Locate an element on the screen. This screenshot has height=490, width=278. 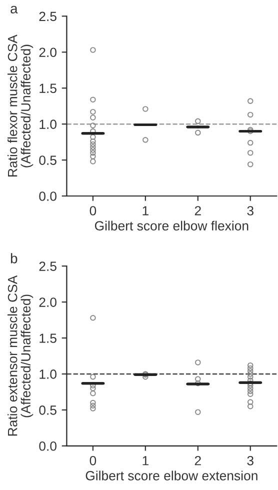
x-axis-title: Gilbert score elbow flexion is located at coordinates (171, 225).